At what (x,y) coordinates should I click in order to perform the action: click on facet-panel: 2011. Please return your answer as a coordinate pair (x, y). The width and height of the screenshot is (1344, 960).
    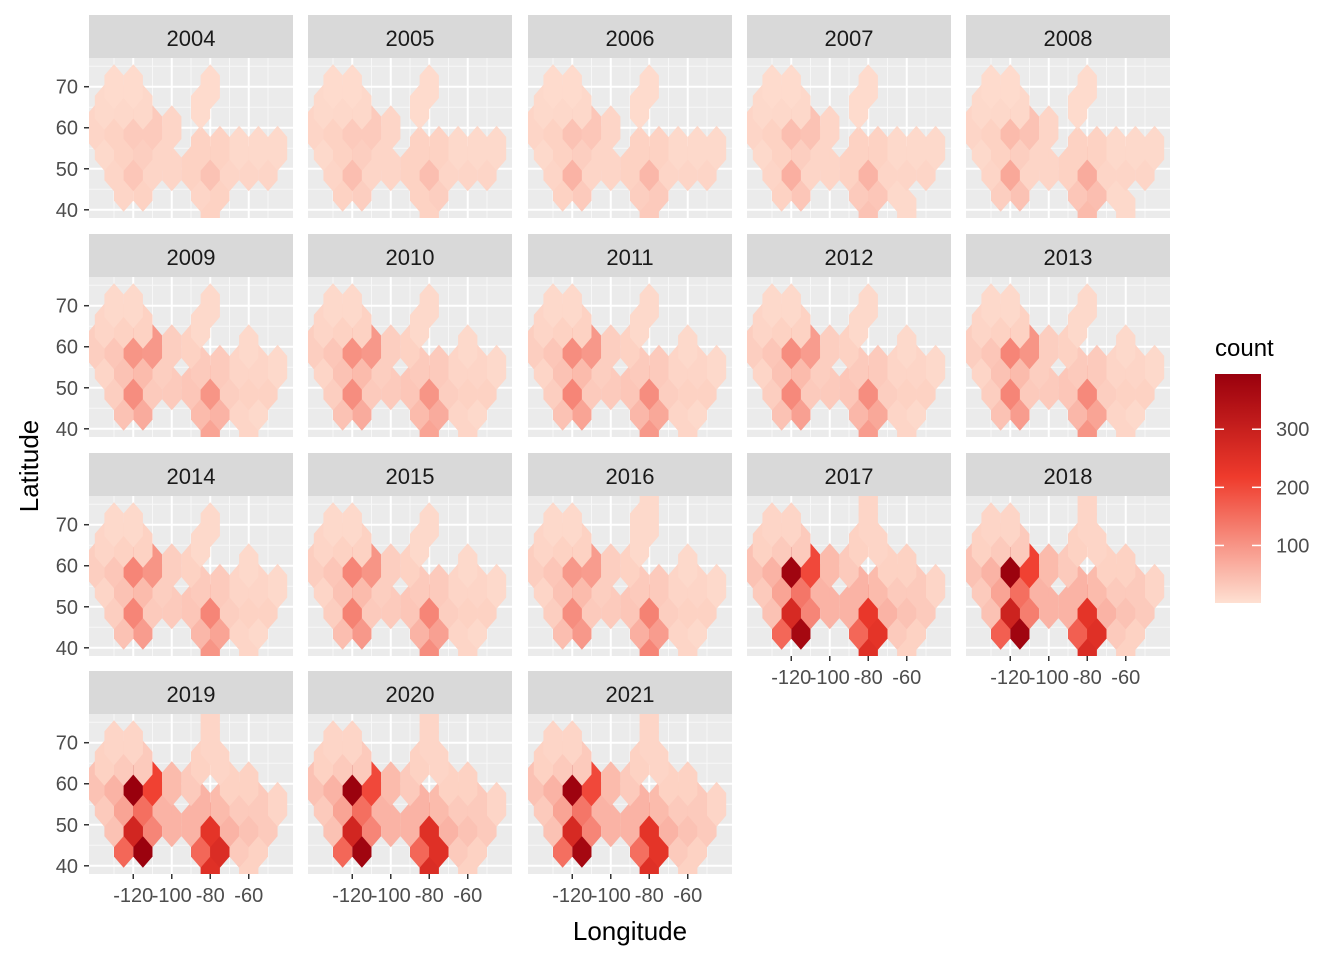
    Looking at the image, I should click on (630, 335).